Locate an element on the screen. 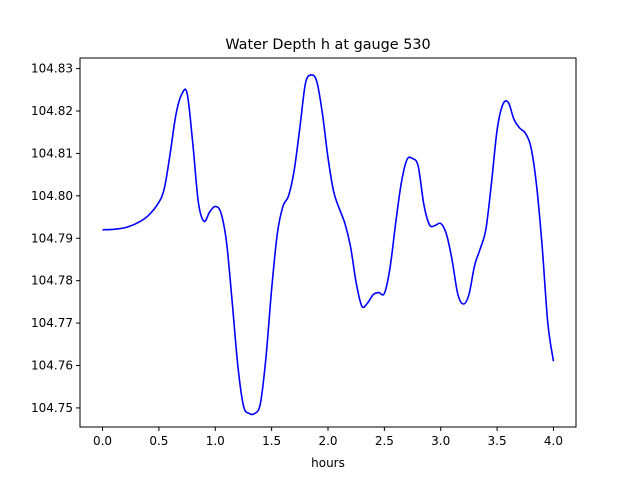  y-tick-label: 104.75 is located at coordinates (52, 408).